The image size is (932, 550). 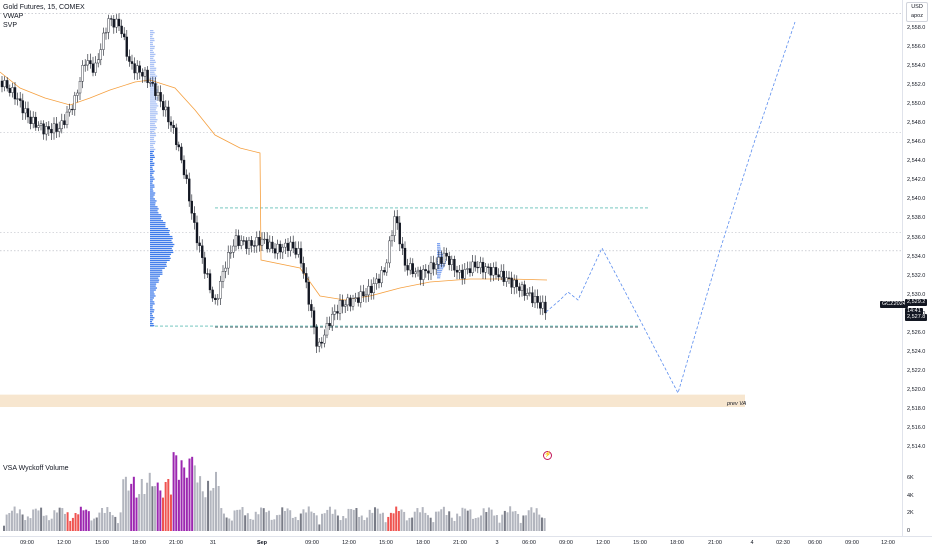 I want to click on price-axis, so click(x=917, y=268).